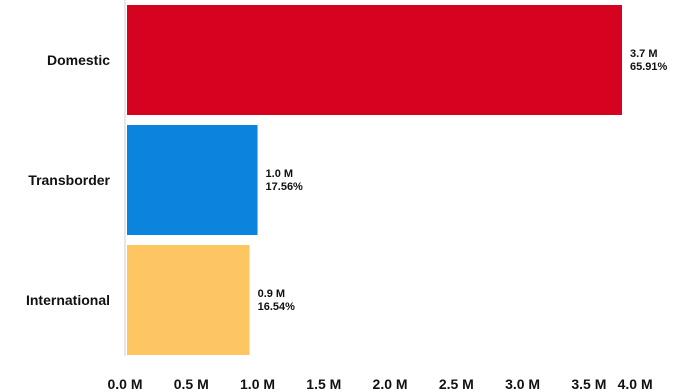 The image size is (677, 392). Describe the element at coordinates (272, 294) in the screenshot. I see `value-label-international: 0.9 M` at that location.